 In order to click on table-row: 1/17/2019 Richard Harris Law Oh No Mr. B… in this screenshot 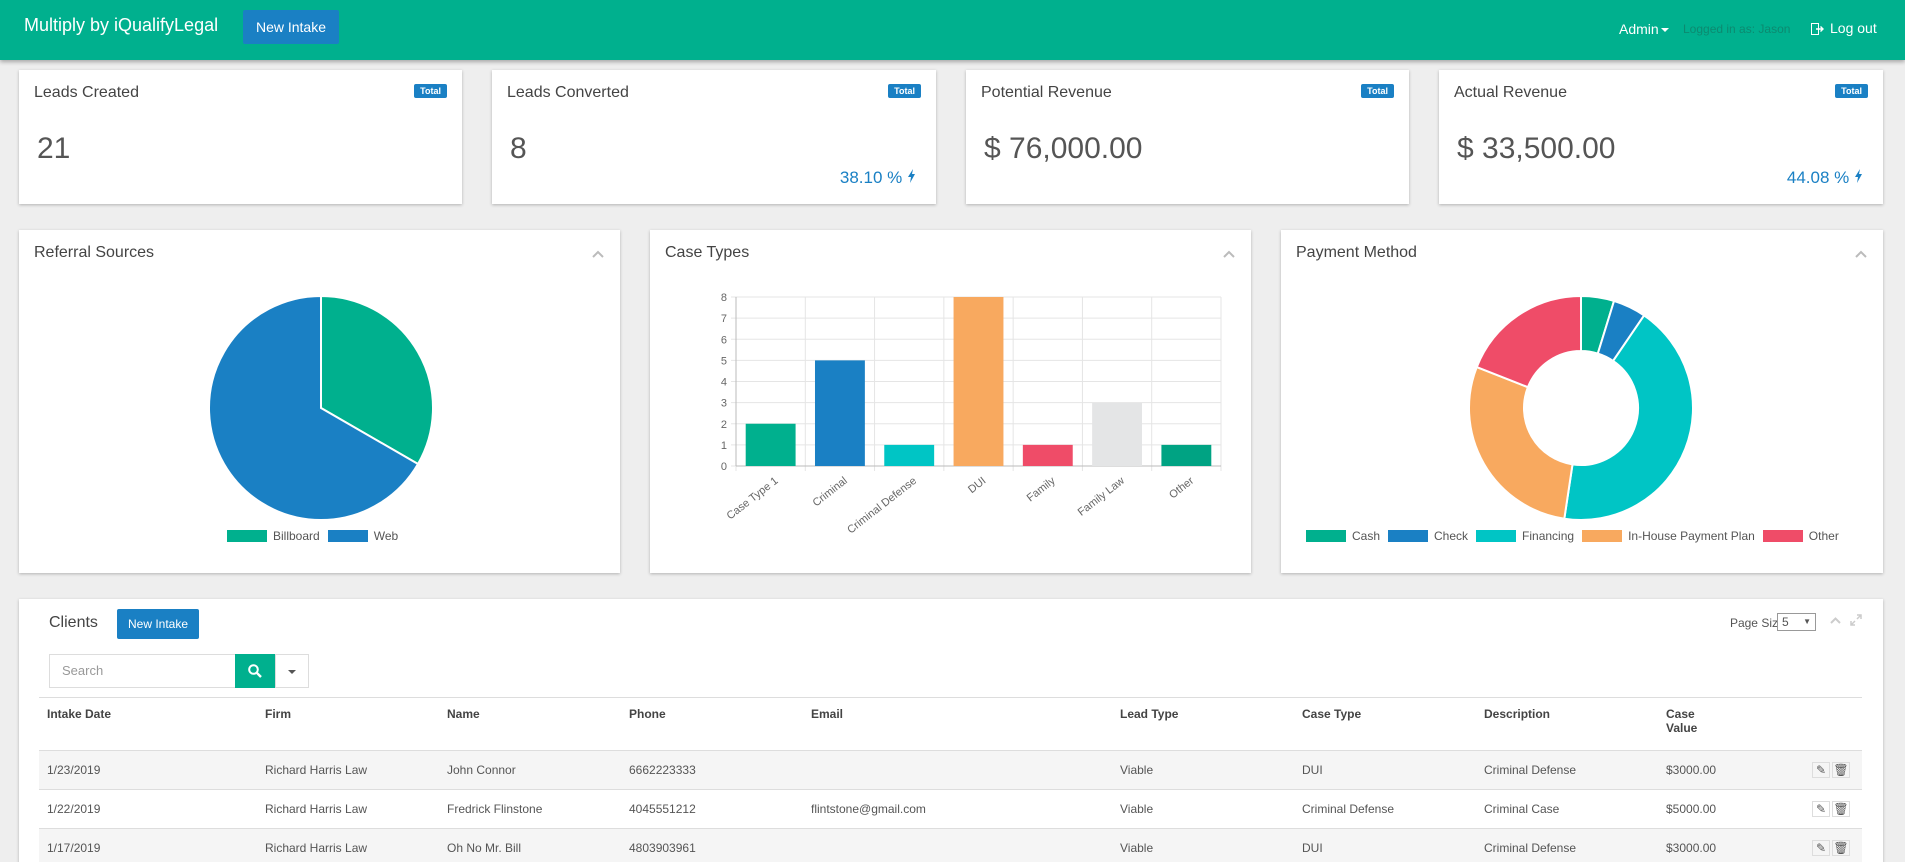, I will do `click(950, 845)`.